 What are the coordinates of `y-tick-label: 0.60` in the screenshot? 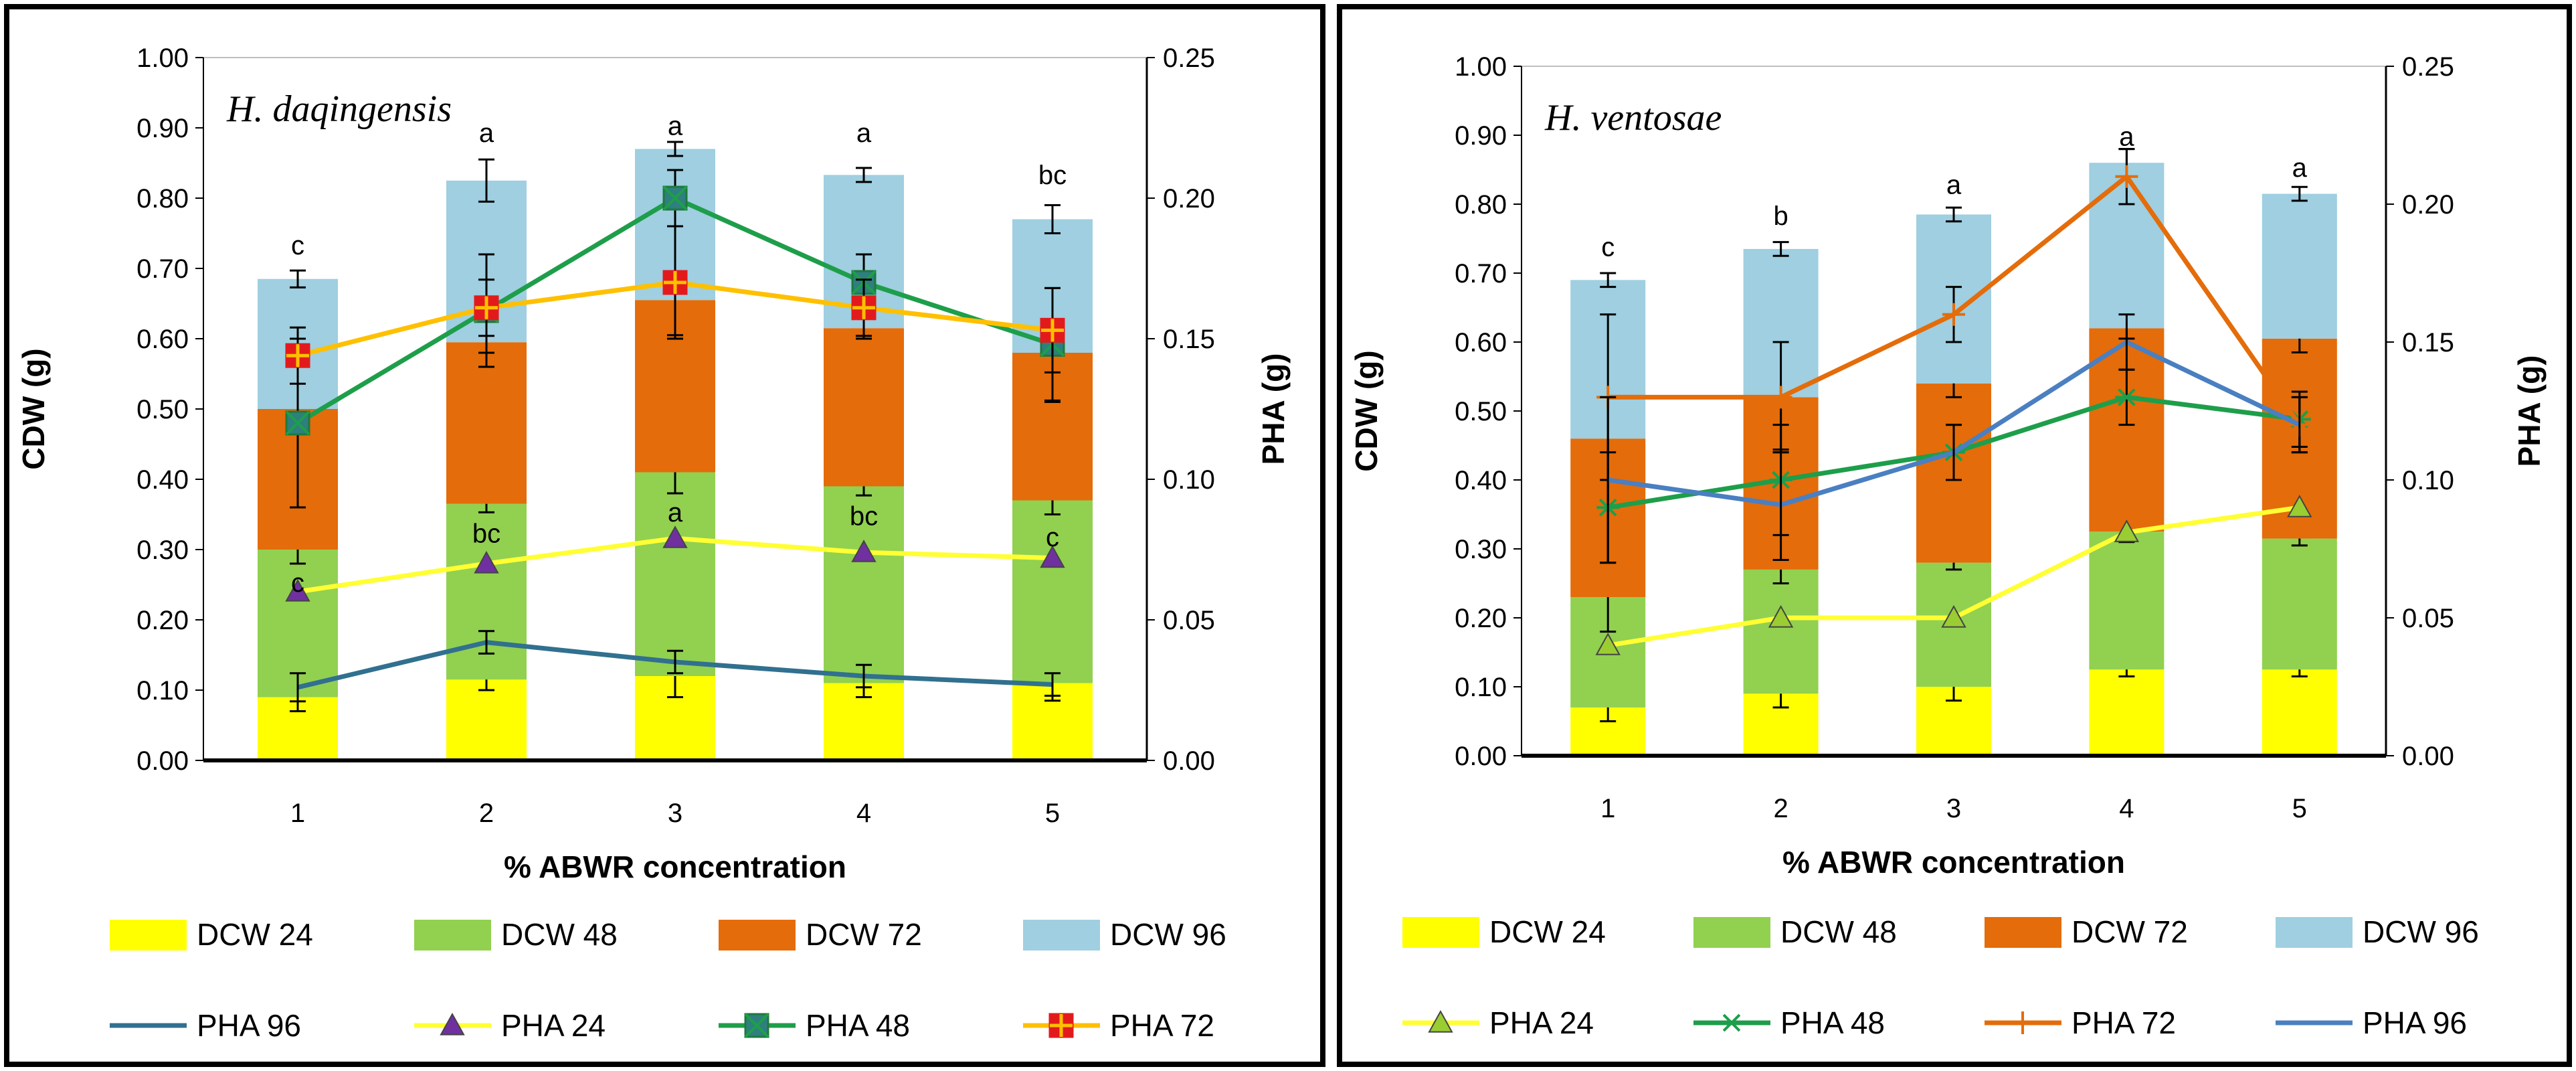 It's located at (162, 340).